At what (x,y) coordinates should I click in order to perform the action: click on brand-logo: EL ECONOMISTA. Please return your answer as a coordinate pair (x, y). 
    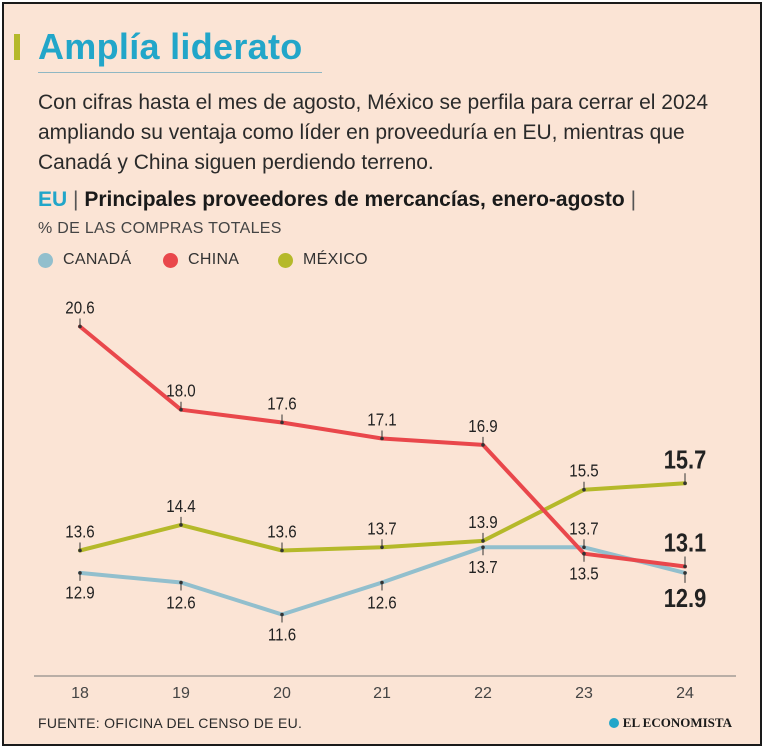
    Looking at the image, I should click on (670, 723).